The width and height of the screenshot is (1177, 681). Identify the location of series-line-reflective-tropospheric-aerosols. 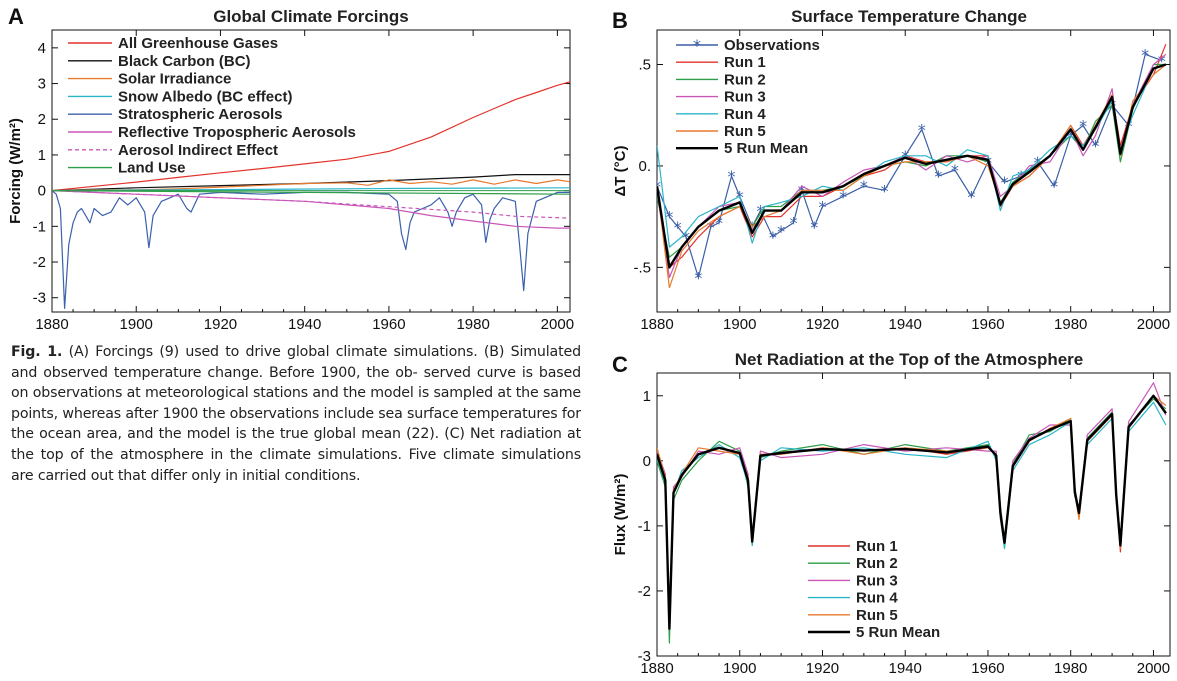
(311, 209).